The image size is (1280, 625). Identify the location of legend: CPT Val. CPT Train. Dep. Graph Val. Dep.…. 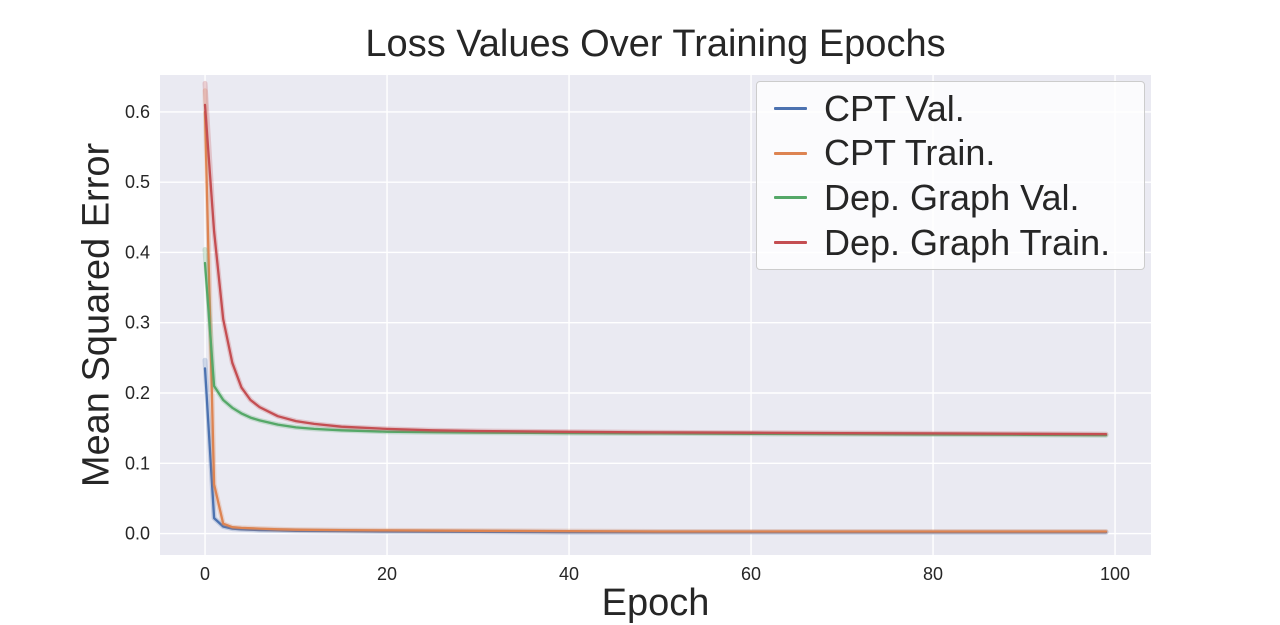
(950, 175).